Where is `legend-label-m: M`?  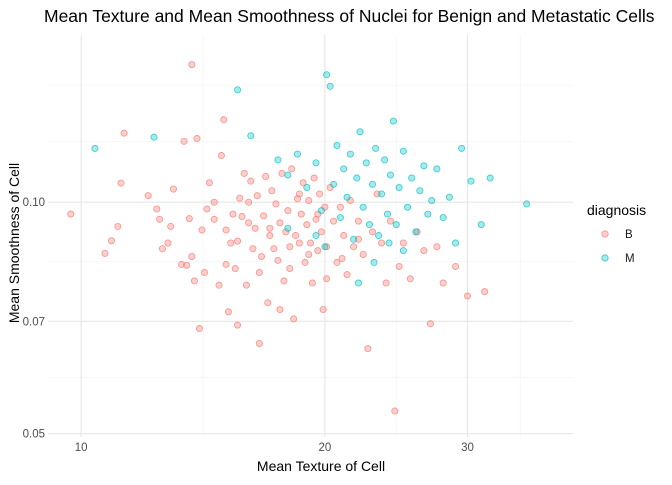 legend-label-m: M is located at coordinates (630, 259).